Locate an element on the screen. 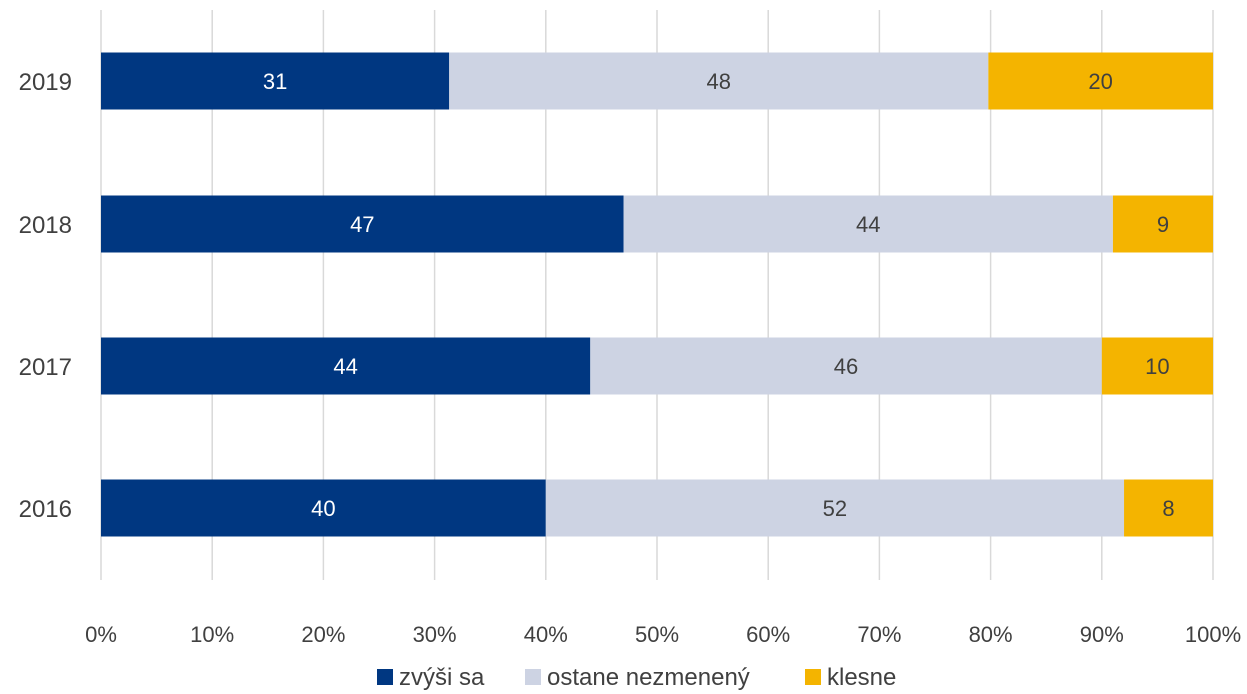 The width and height of the screenshot is (1247, 694). category-label: 2016 is located at coordinates (45, 509).